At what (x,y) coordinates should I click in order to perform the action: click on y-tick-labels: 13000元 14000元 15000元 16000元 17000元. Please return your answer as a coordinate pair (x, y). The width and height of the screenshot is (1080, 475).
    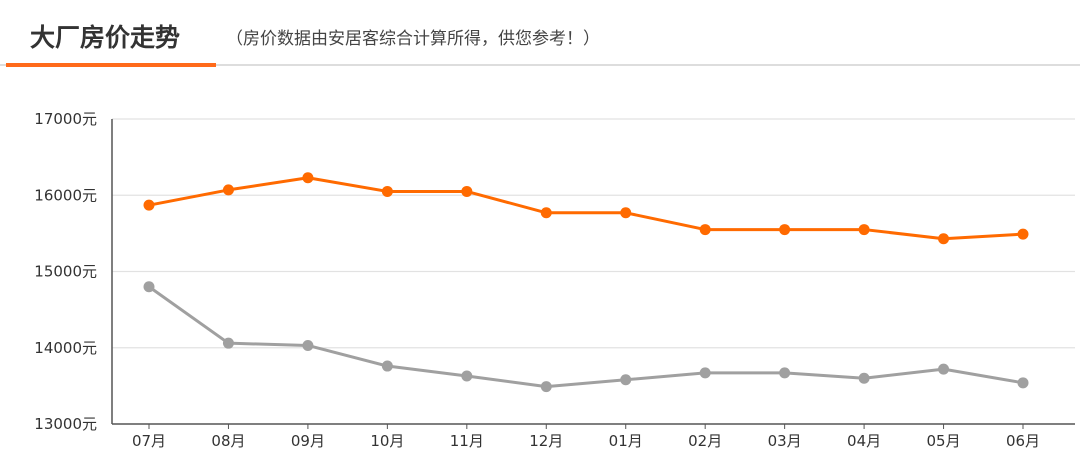
    Looking at the image, I should click on (65, 271).